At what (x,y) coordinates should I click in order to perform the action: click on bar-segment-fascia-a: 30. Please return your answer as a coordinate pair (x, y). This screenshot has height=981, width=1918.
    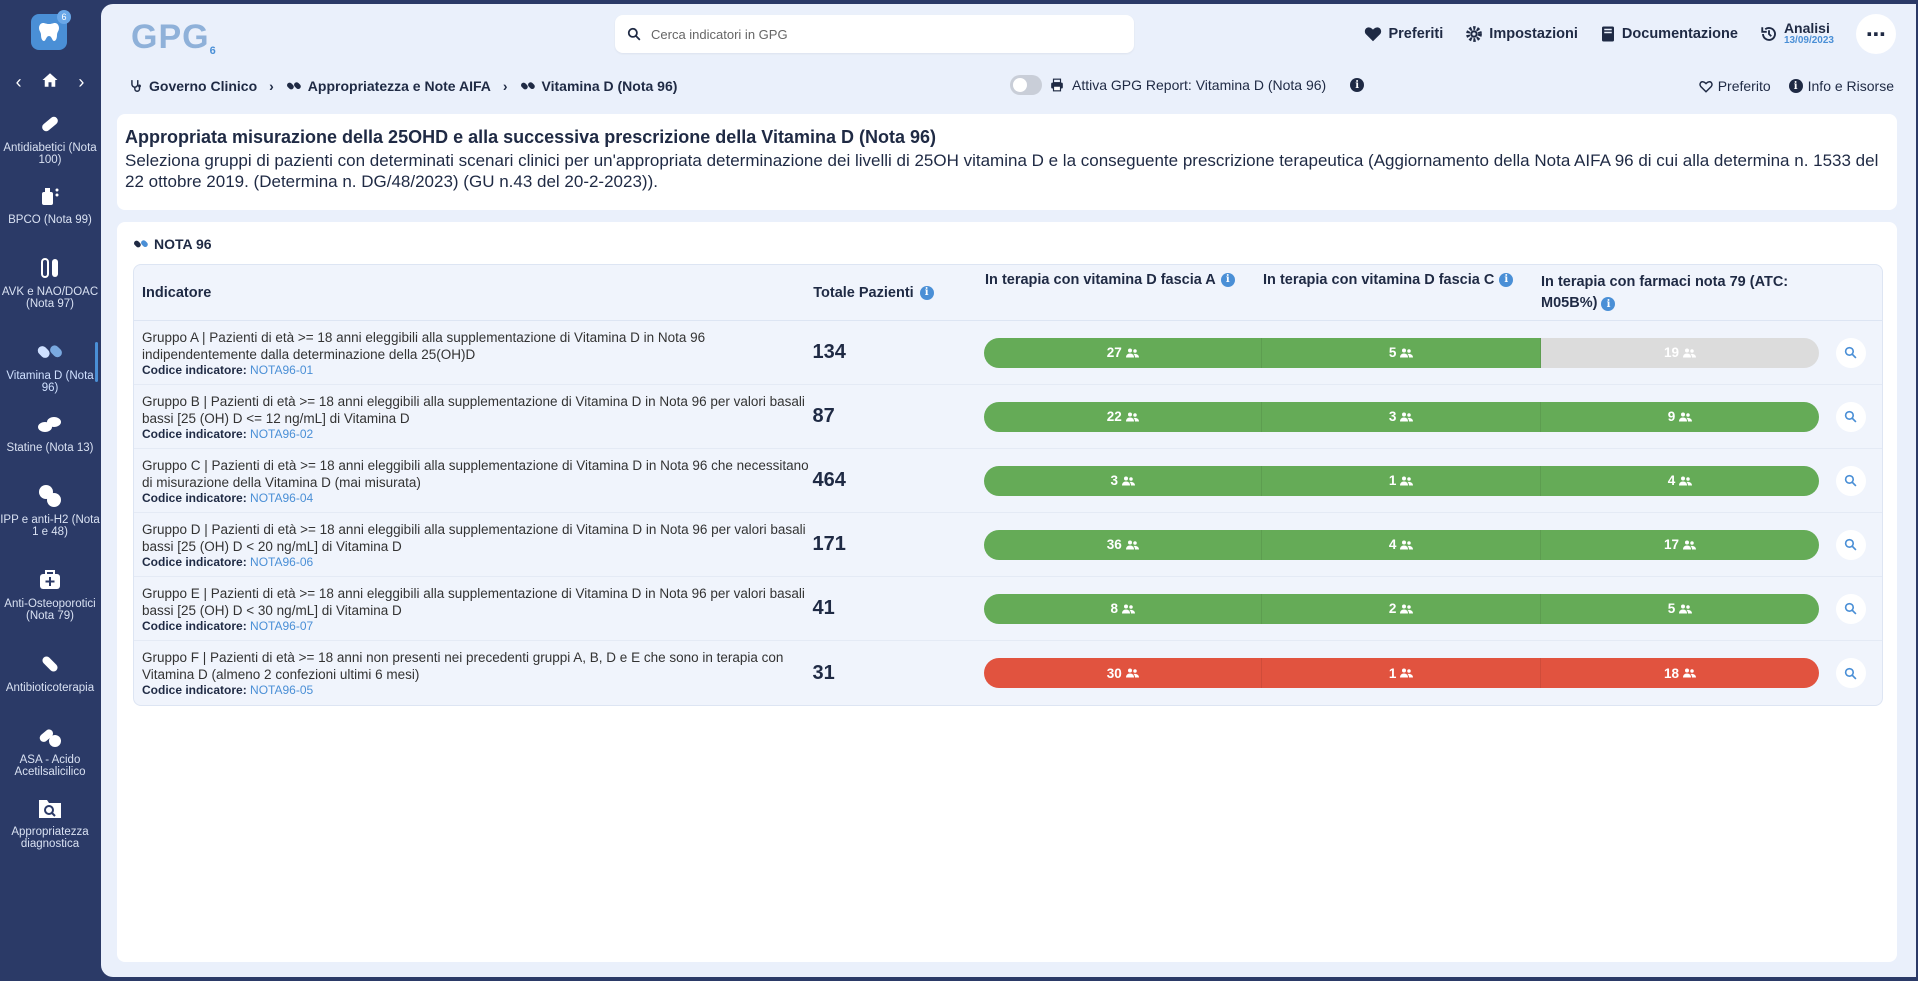
    Looking at the image, I should click on (1123, 673).